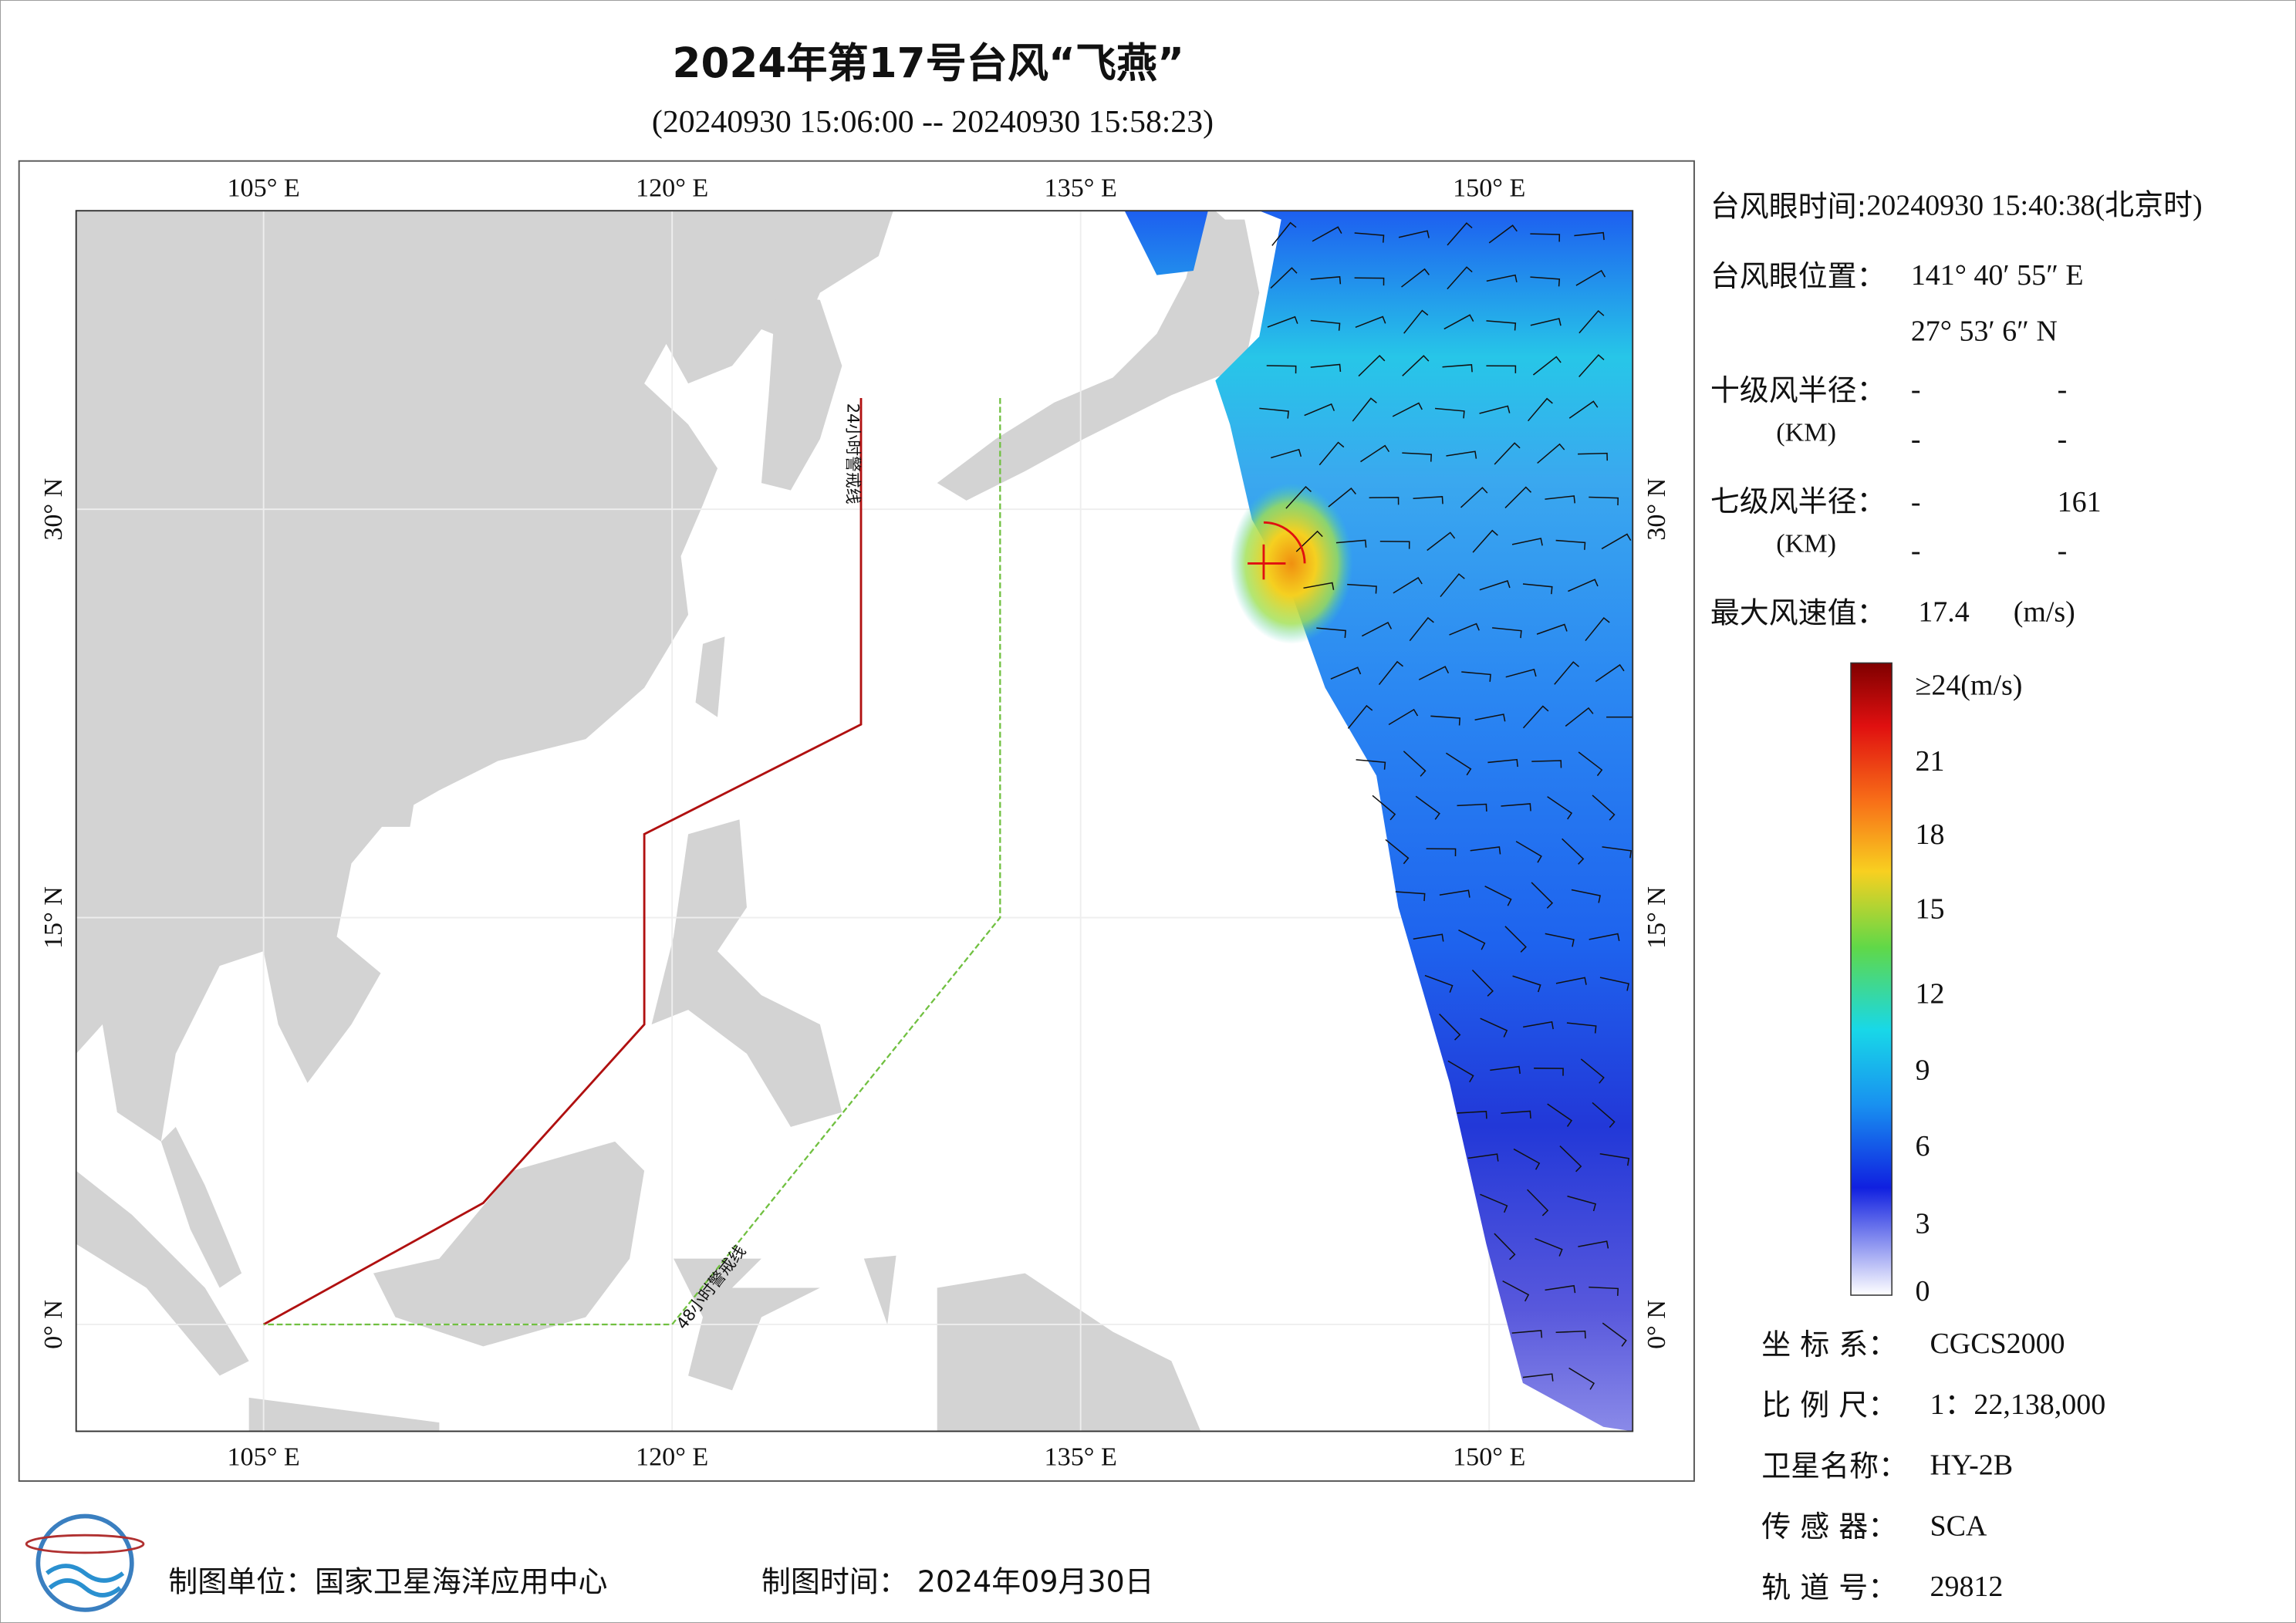 This screenshot has width=2296, height=1623. What do you see at coordinates (1291, 563) in the screenshot?
I see `wind-maximum` at bounding box center [1291, 563].